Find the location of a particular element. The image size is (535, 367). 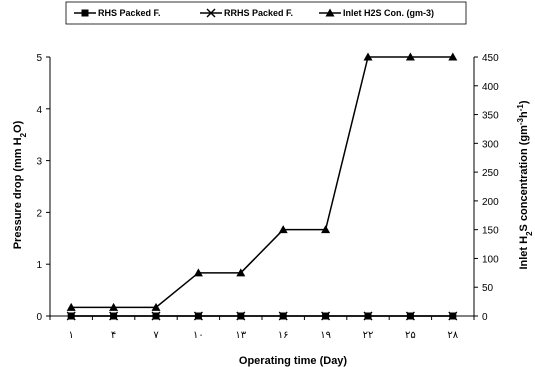

right-y-tick-label: 100 is located at coordinates (490, 259).